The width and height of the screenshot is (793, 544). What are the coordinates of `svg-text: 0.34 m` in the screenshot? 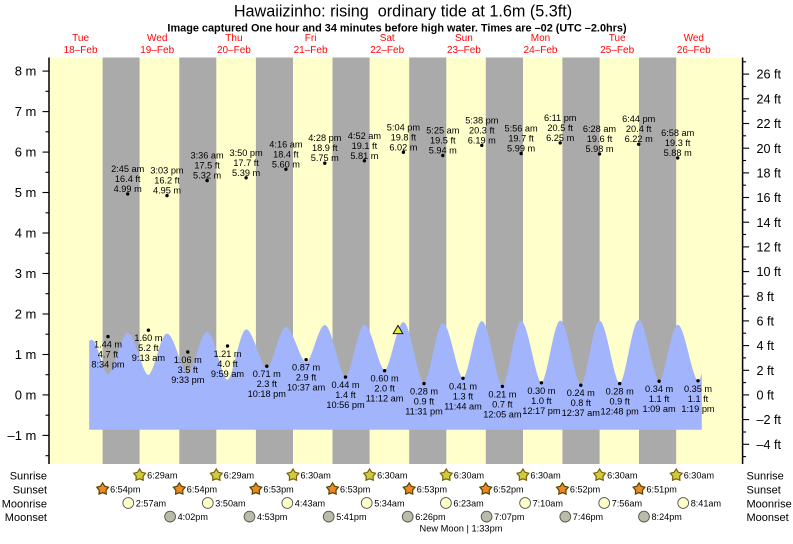 It's located at (659, 389).